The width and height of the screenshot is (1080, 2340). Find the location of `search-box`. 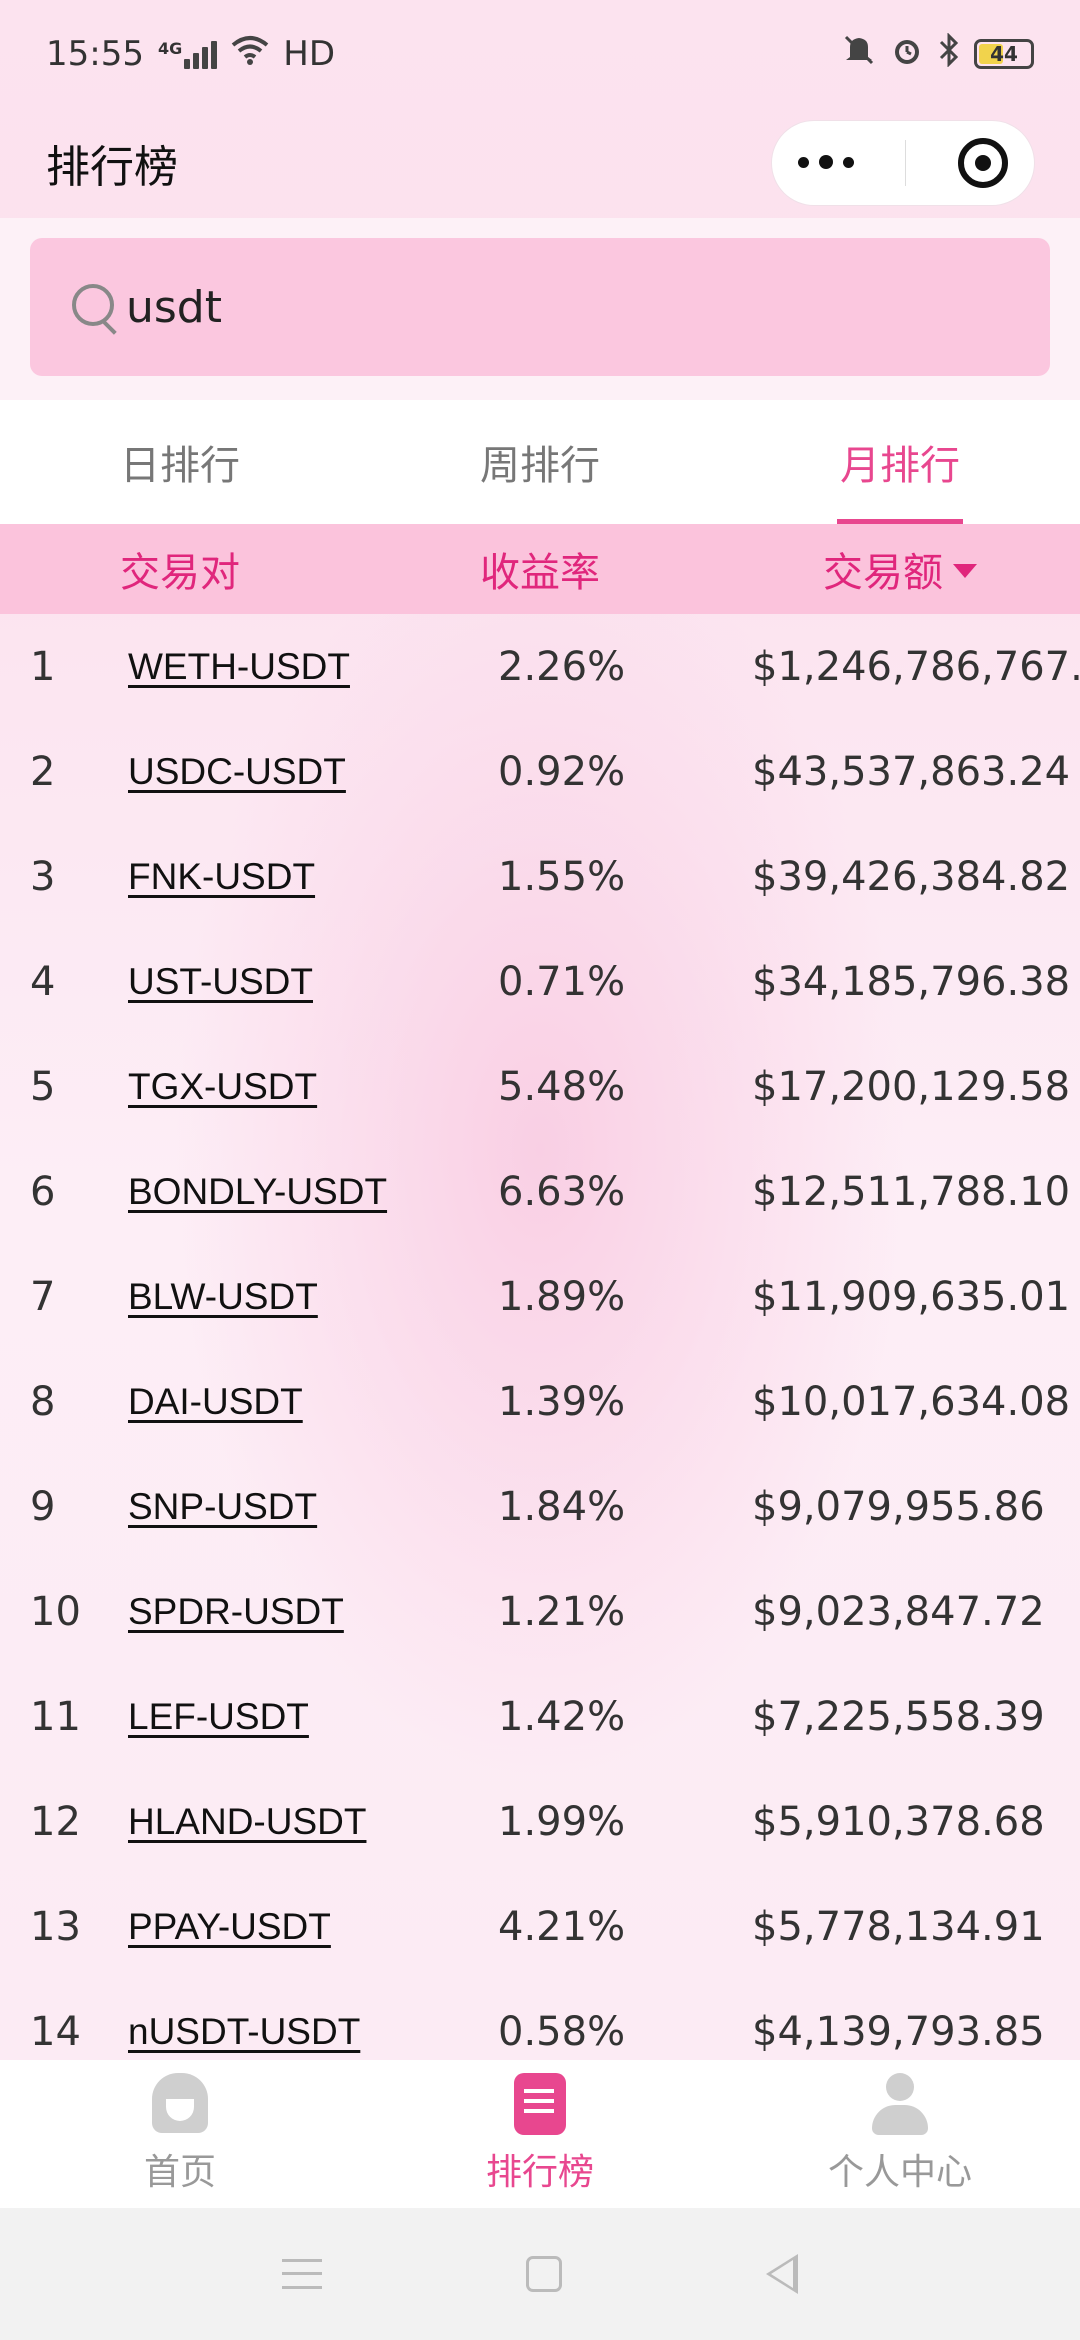

search-box is located at coordinates (540, 307).